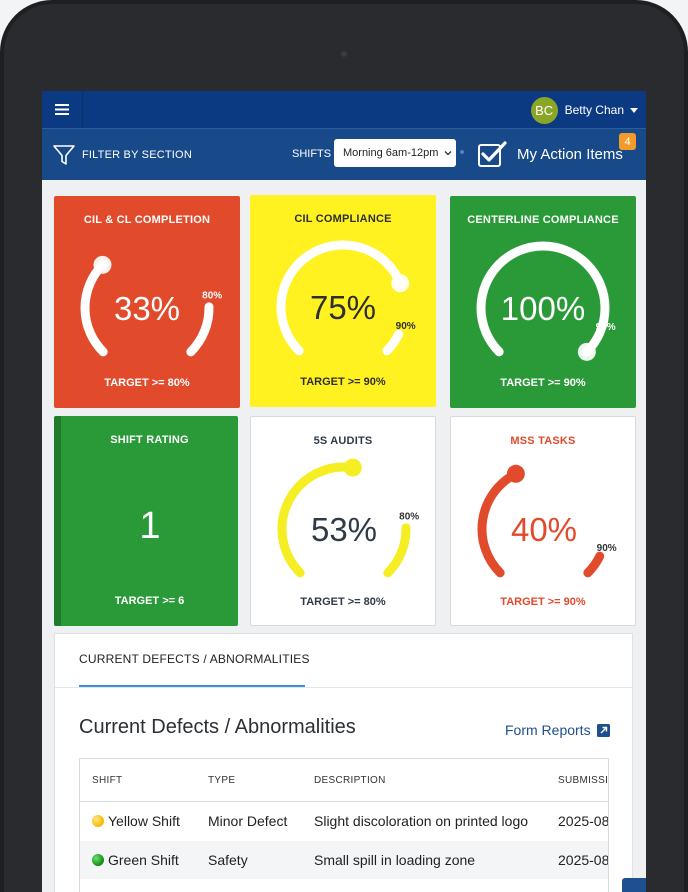 The image size is (688, 892). I want to click on hamburger-icon, so click(62, 109).